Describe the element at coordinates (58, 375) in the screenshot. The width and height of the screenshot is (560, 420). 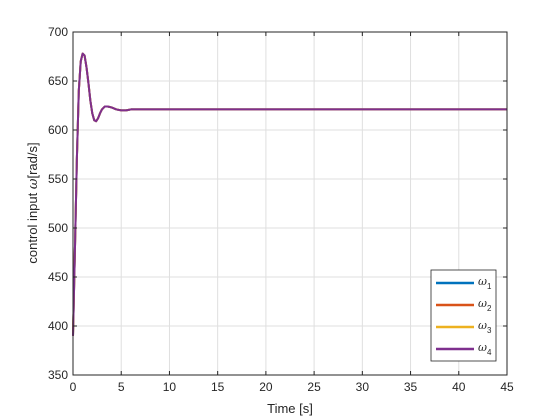
I see `y-tick-label: 350` at that location.